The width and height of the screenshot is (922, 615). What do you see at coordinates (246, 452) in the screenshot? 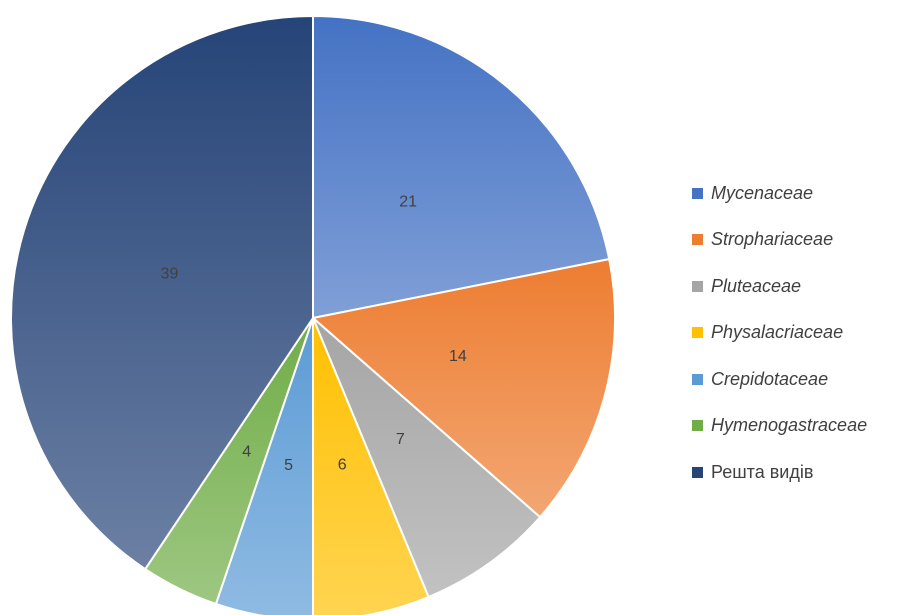
I see `data-label: 4` at bounding box center [246, 452].